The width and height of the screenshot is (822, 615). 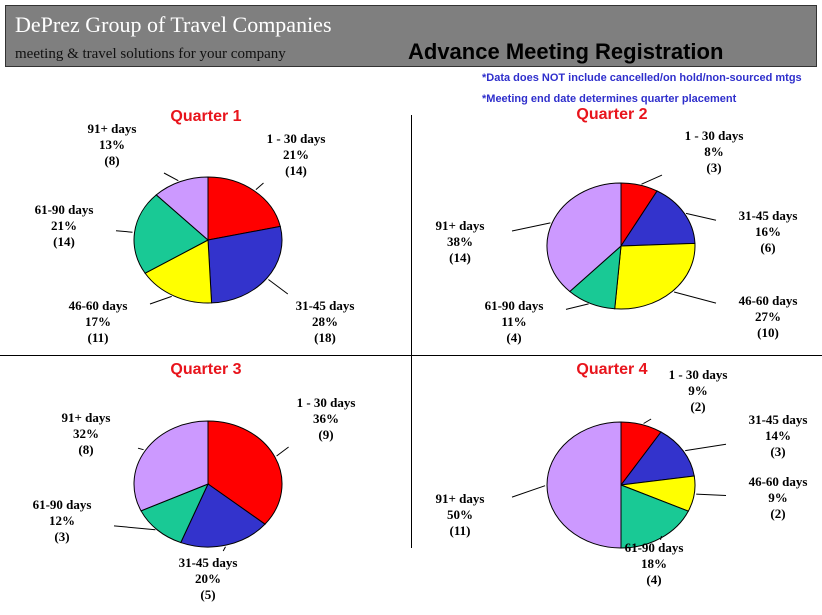 What do you see at coordinates (112, 128) in the screenshot?
I see `q1-name-91-days: 91+ days` at bounding box center [112, 128].